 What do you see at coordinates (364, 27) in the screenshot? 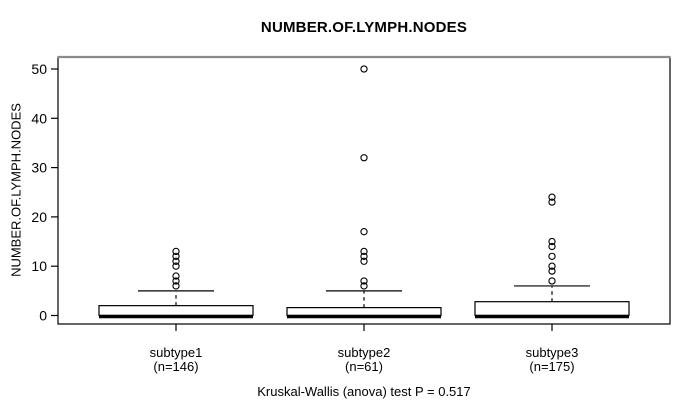
I see `chart-title: NUMBER.OF.LYMPH.NODES` at bounding box center [364, 27].